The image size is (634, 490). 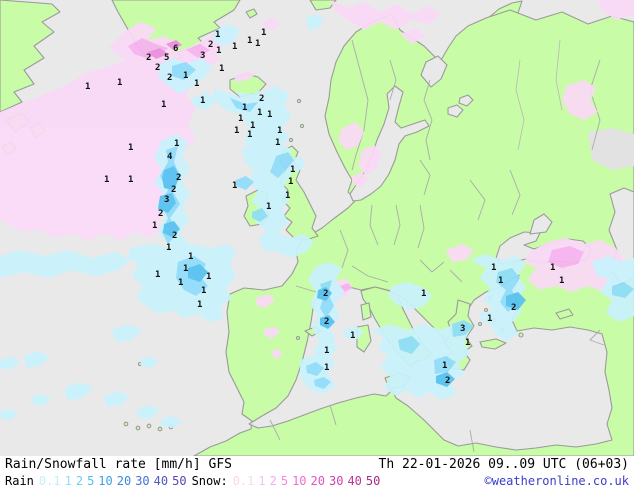 What do you see at coordinates (260, 215) in the screenshot?
I see `rain-spot-ireland-s` at bounding box center [260, 215].